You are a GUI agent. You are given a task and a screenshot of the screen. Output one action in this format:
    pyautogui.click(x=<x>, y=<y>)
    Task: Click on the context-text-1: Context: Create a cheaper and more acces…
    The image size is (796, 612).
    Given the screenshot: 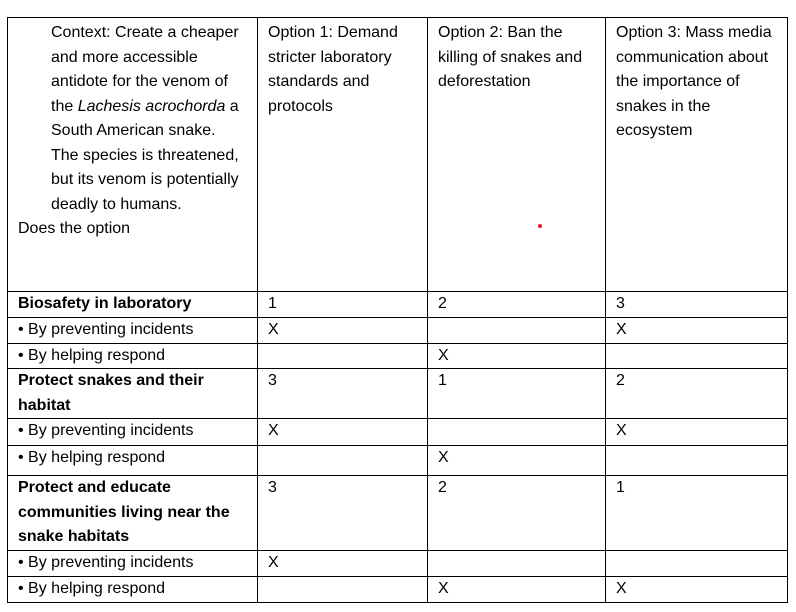 What is the action you would take?
    pyautogui.click(x=145, y=69)
    